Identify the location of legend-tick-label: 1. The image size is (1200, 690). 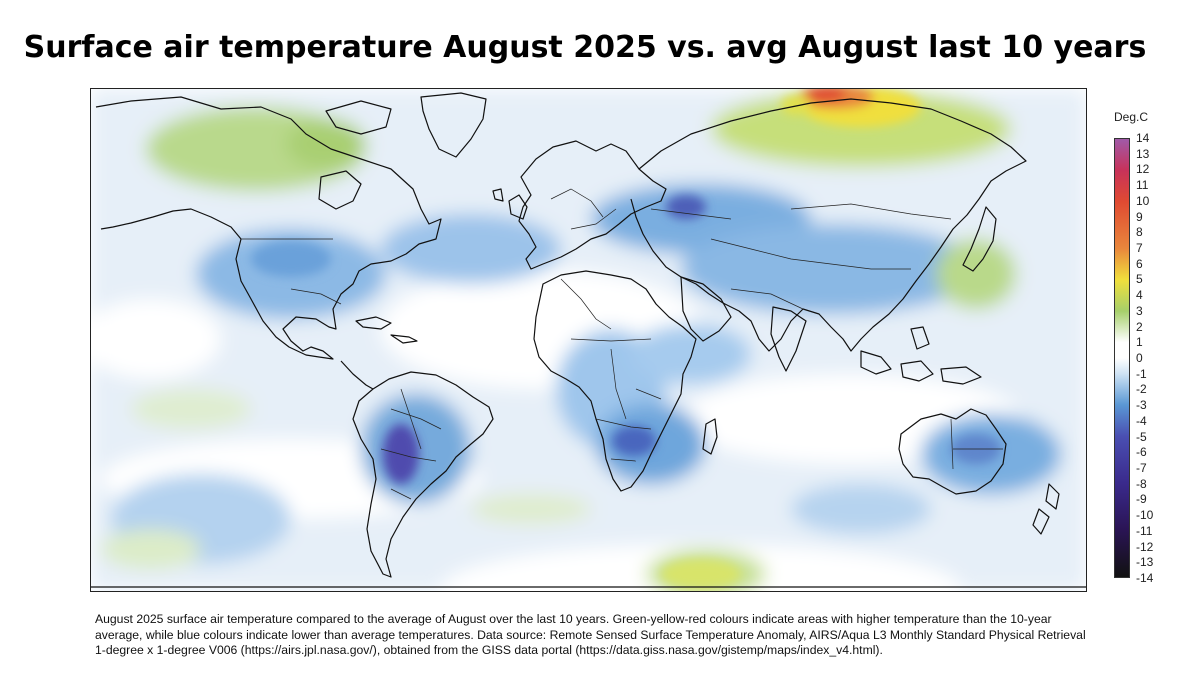
(1139, 342).